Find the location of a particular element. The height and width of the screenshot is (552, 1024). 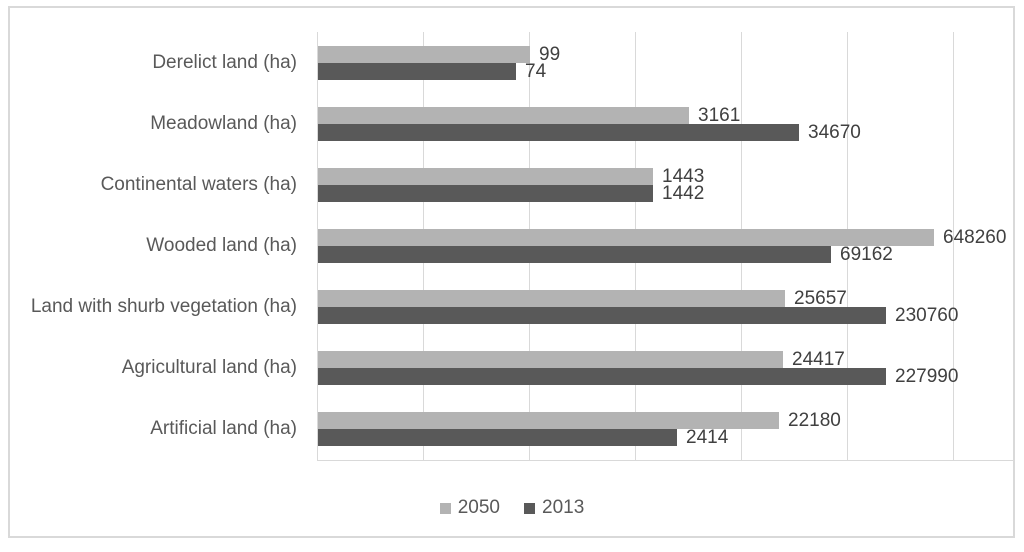

bar-value-label: 34670 is located at coordinates (834, 132).